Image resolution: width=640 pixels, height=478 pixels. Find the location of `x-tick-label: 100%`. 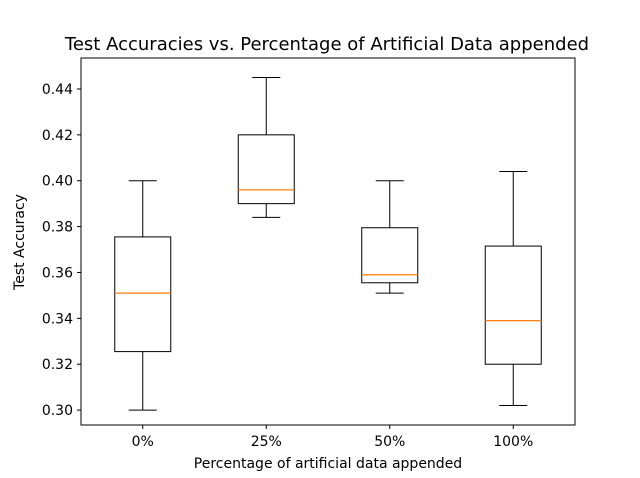

x-tick-label: 100% is located at coordinates (513, 442).